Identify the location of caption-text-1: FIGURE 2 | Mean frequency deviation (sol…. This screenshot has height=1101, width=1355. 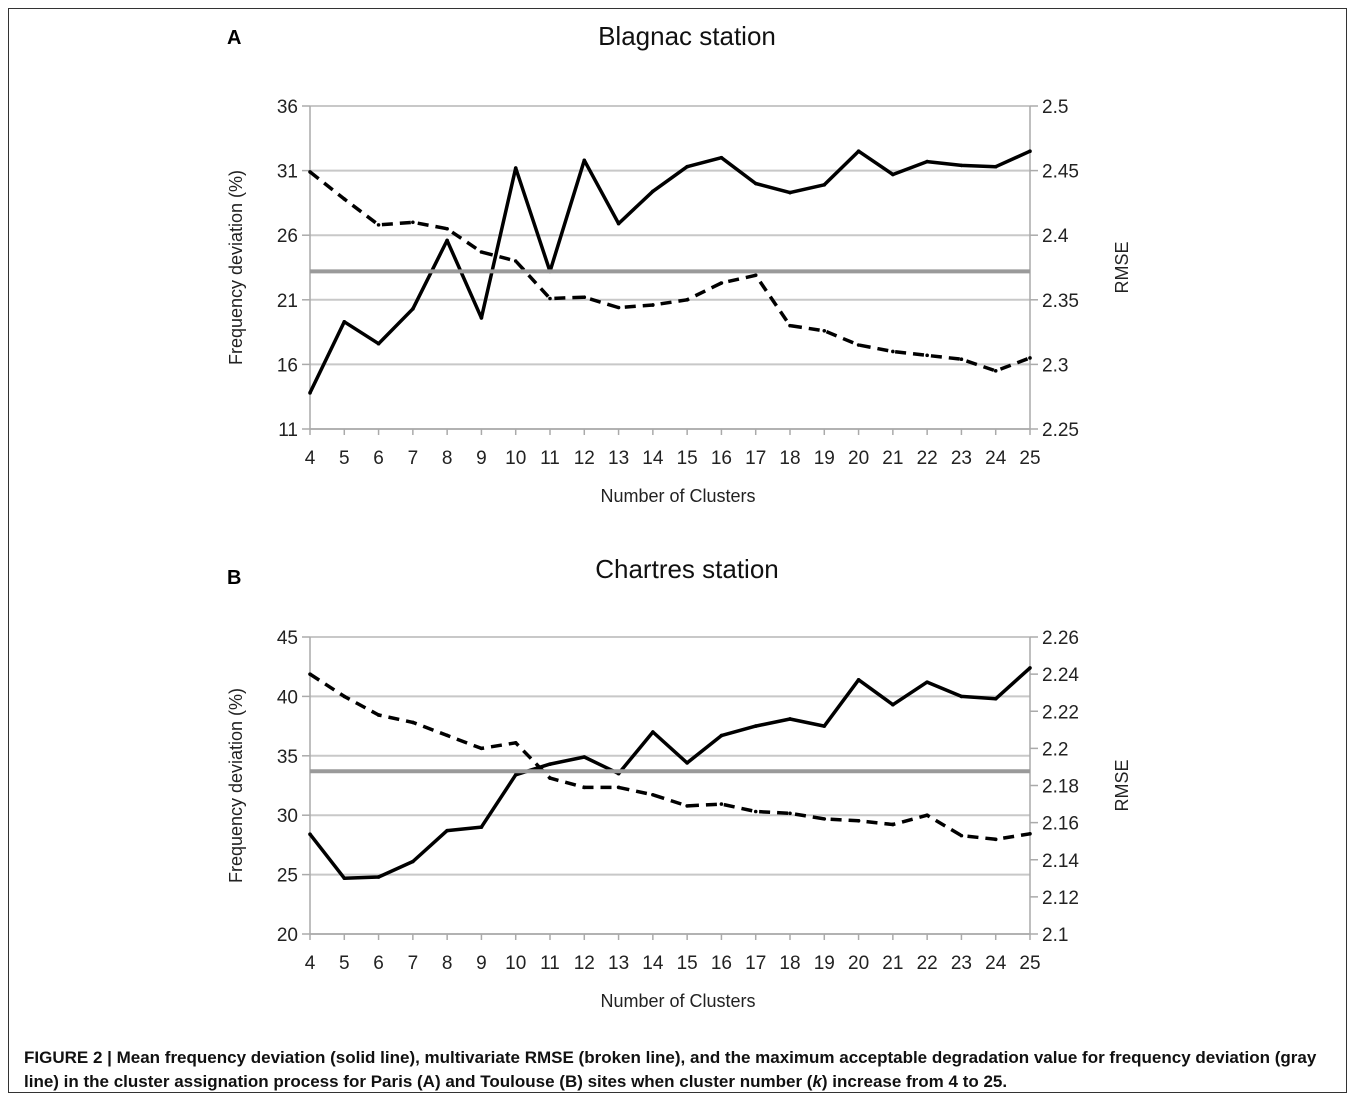
(670, 1069).